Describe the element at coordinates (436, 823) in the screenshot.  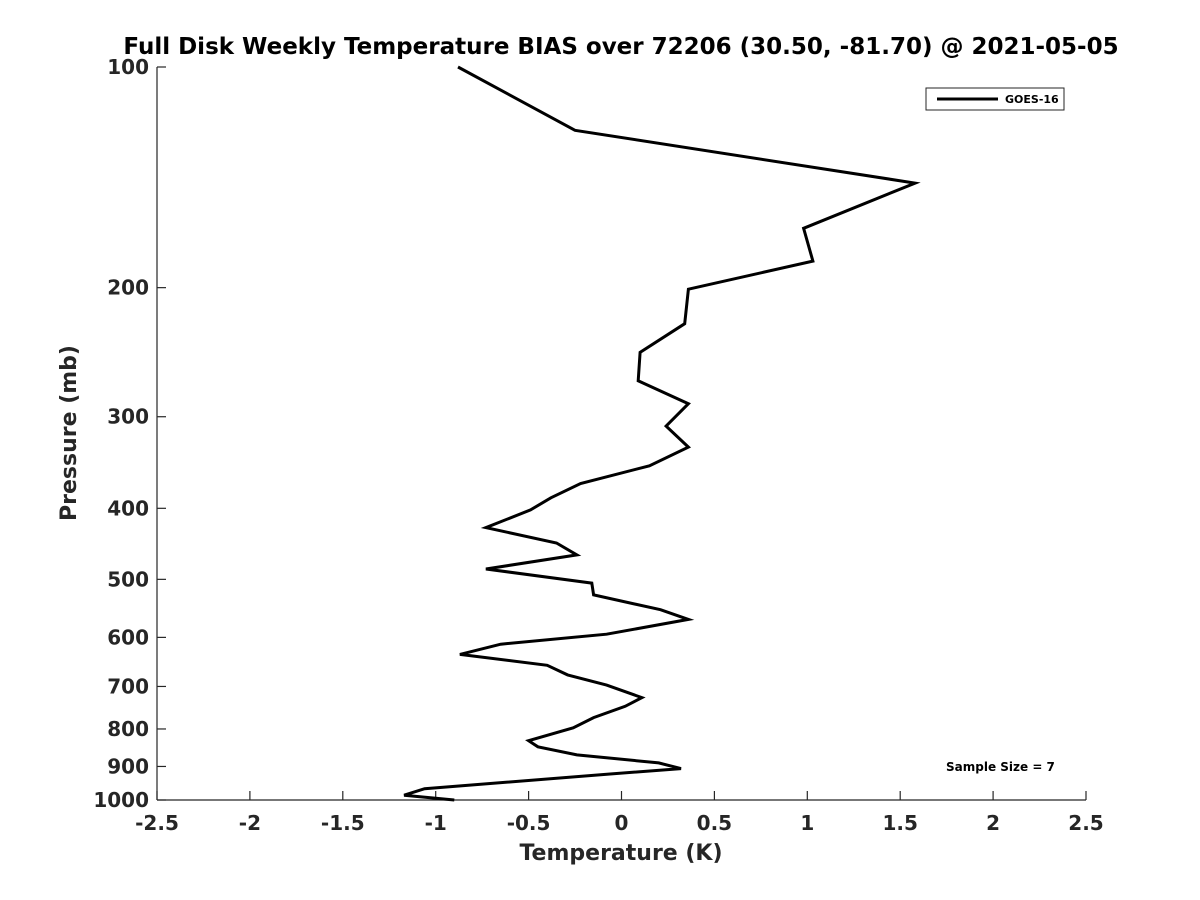
I see `x-tick-label: -1` at that location.